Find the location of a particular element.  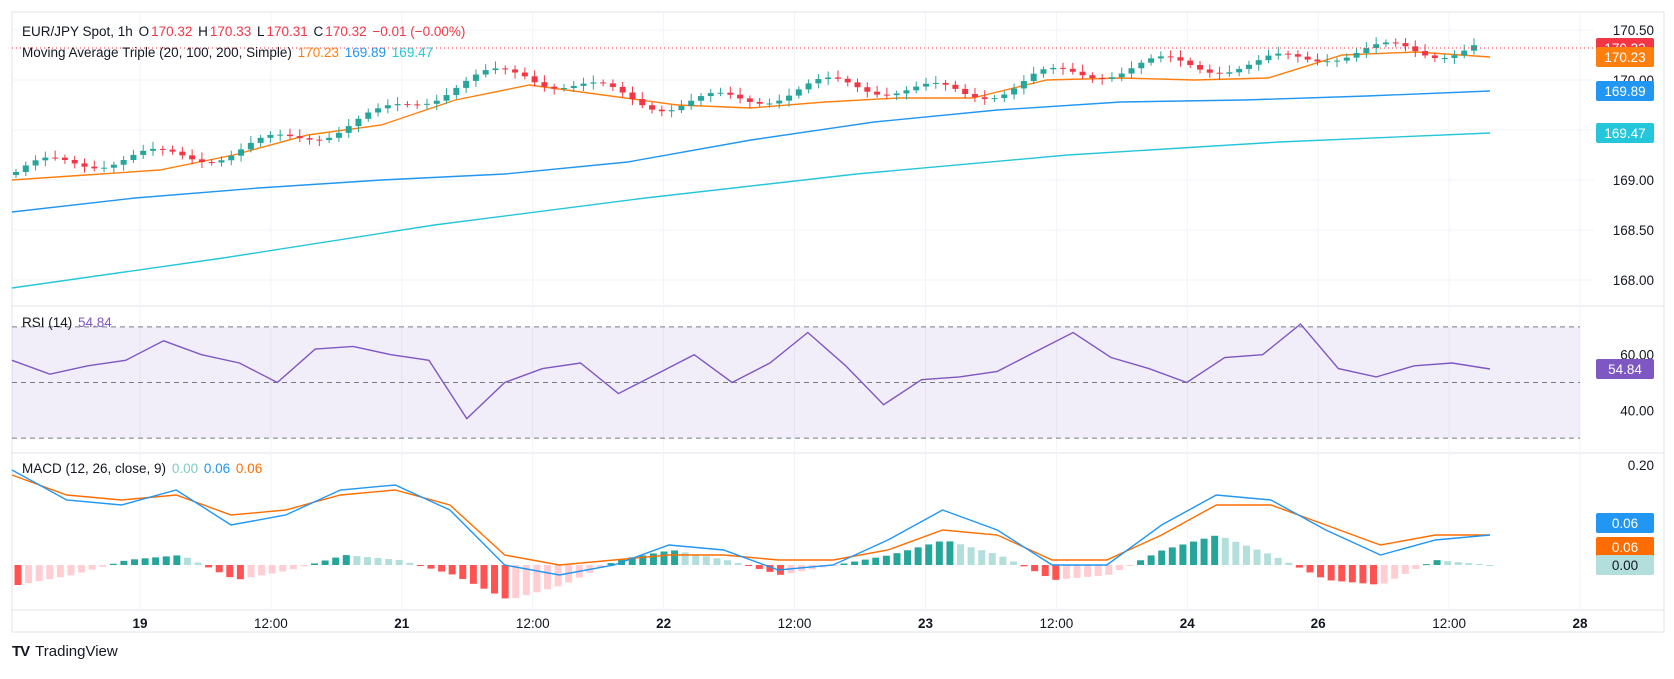

macd-tick-label: 0.20 is located at coordinates (1641, 465).